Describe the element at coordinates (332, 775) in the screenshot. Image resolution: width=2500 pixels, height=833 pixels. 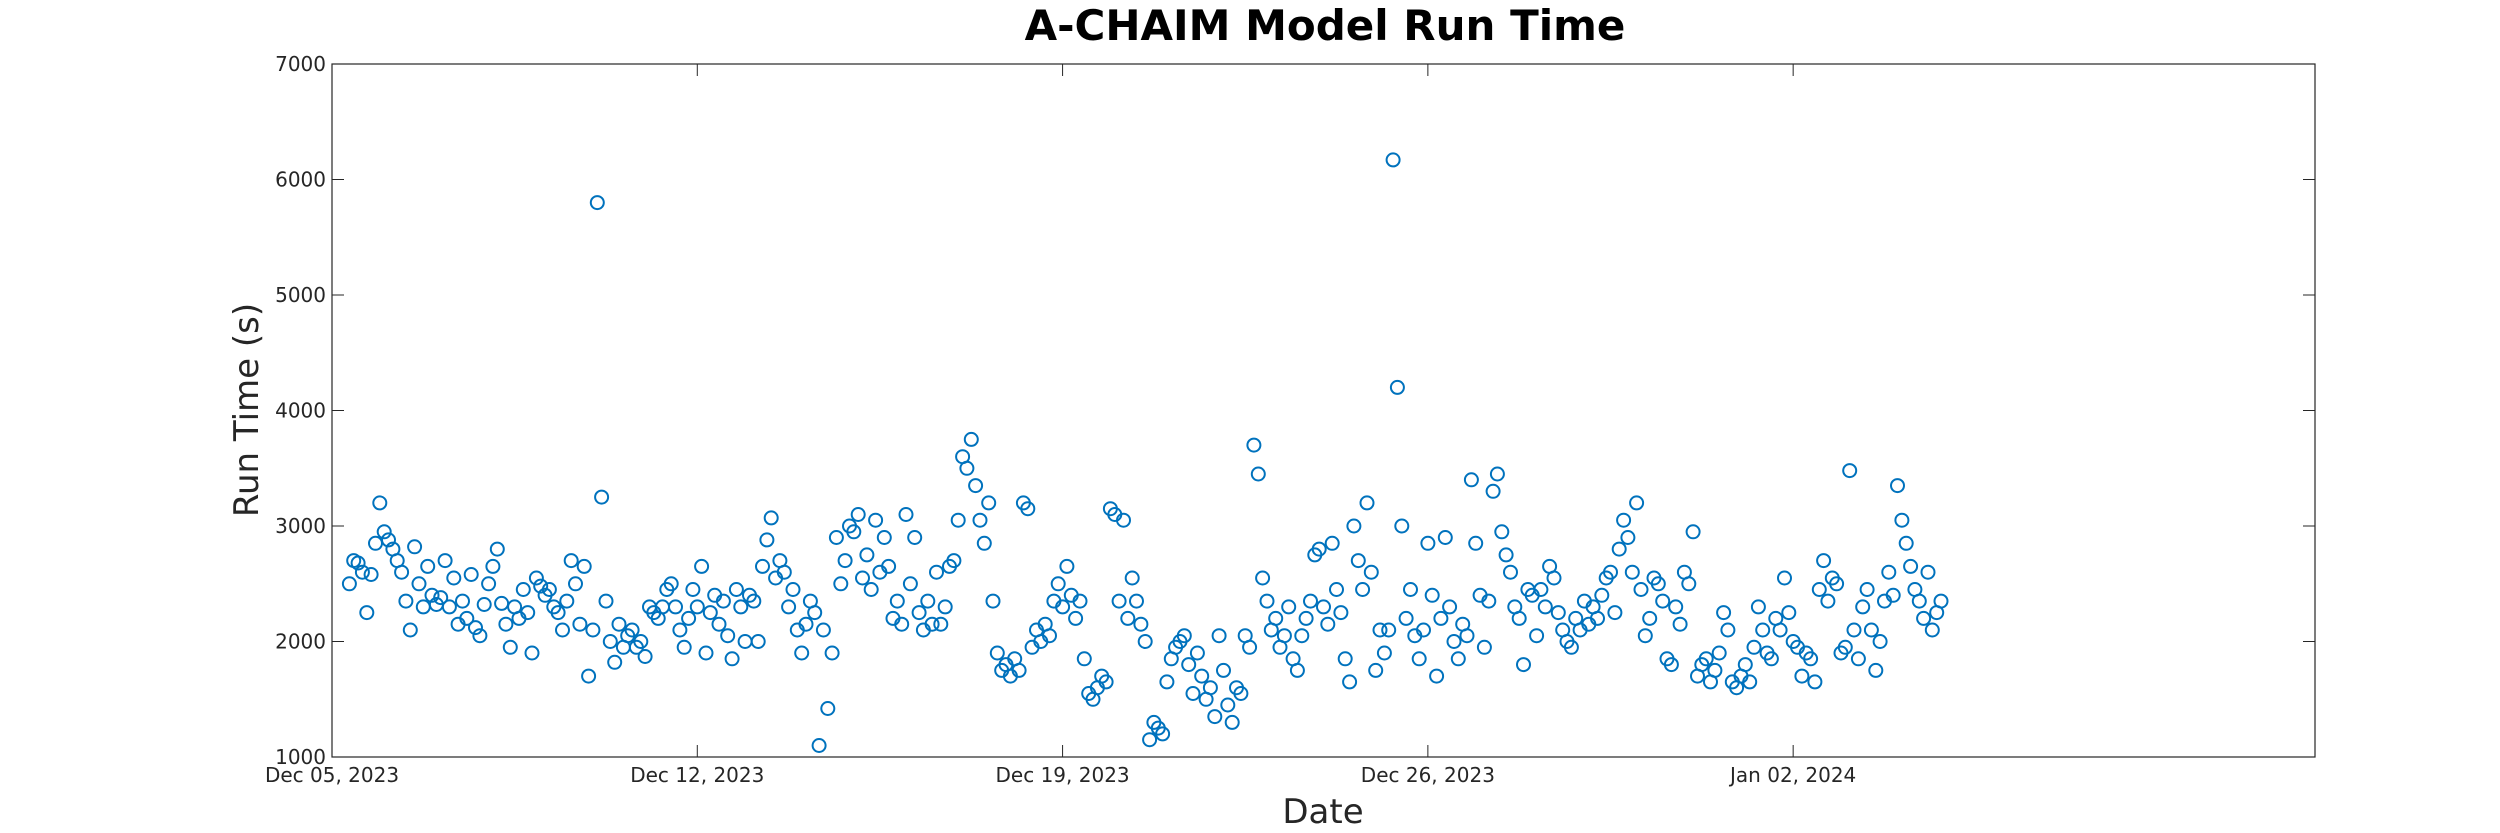
I see `x-tick-label: Dec 05, 2023` at that location.